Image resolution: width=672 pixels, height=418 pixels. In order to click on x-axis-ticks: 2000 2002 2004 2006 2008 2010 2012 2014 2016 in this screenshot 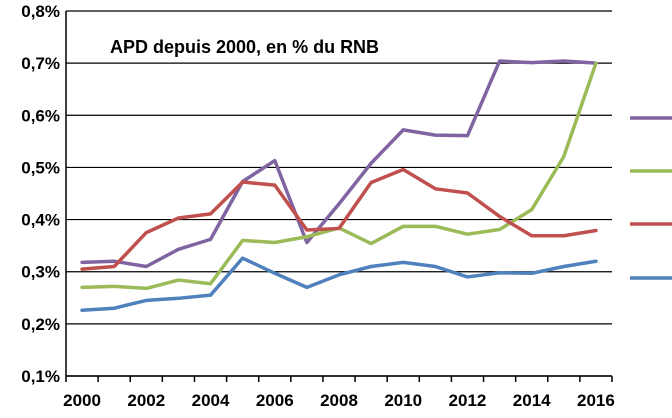, I will do `click(339, 400)`.